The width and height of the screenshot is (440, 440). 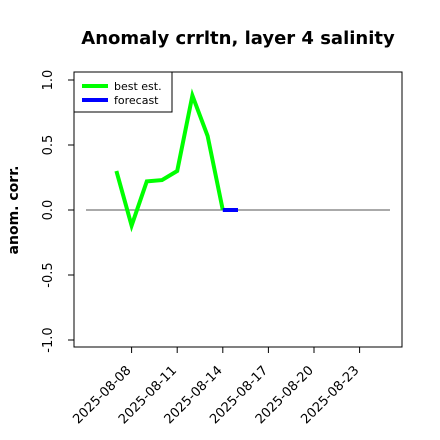 I want to click on legend-box, so click(x=123, y=92).